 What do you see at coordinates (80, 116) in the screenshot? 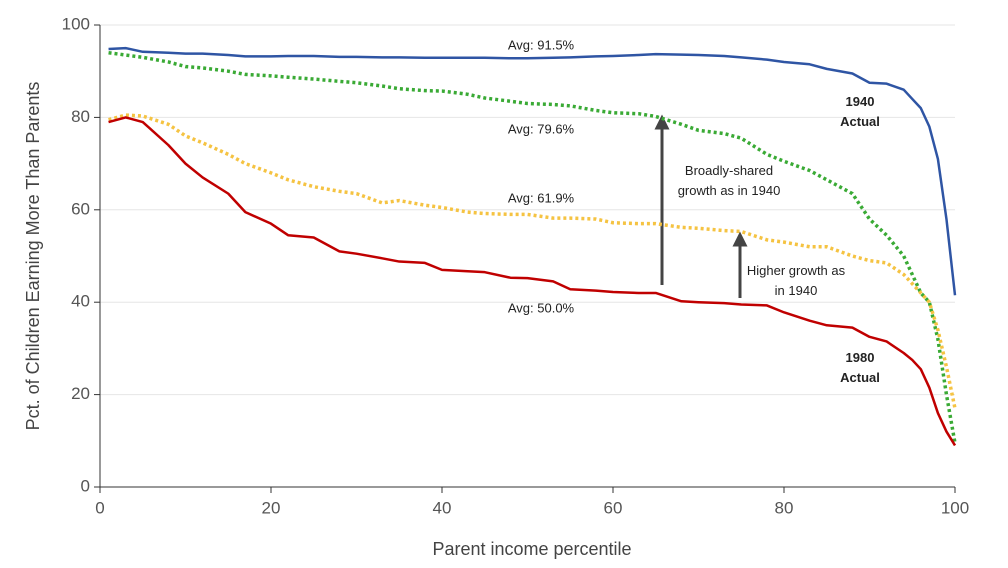
I see `y-tick-label: 80` at bounding box center [80, 116].